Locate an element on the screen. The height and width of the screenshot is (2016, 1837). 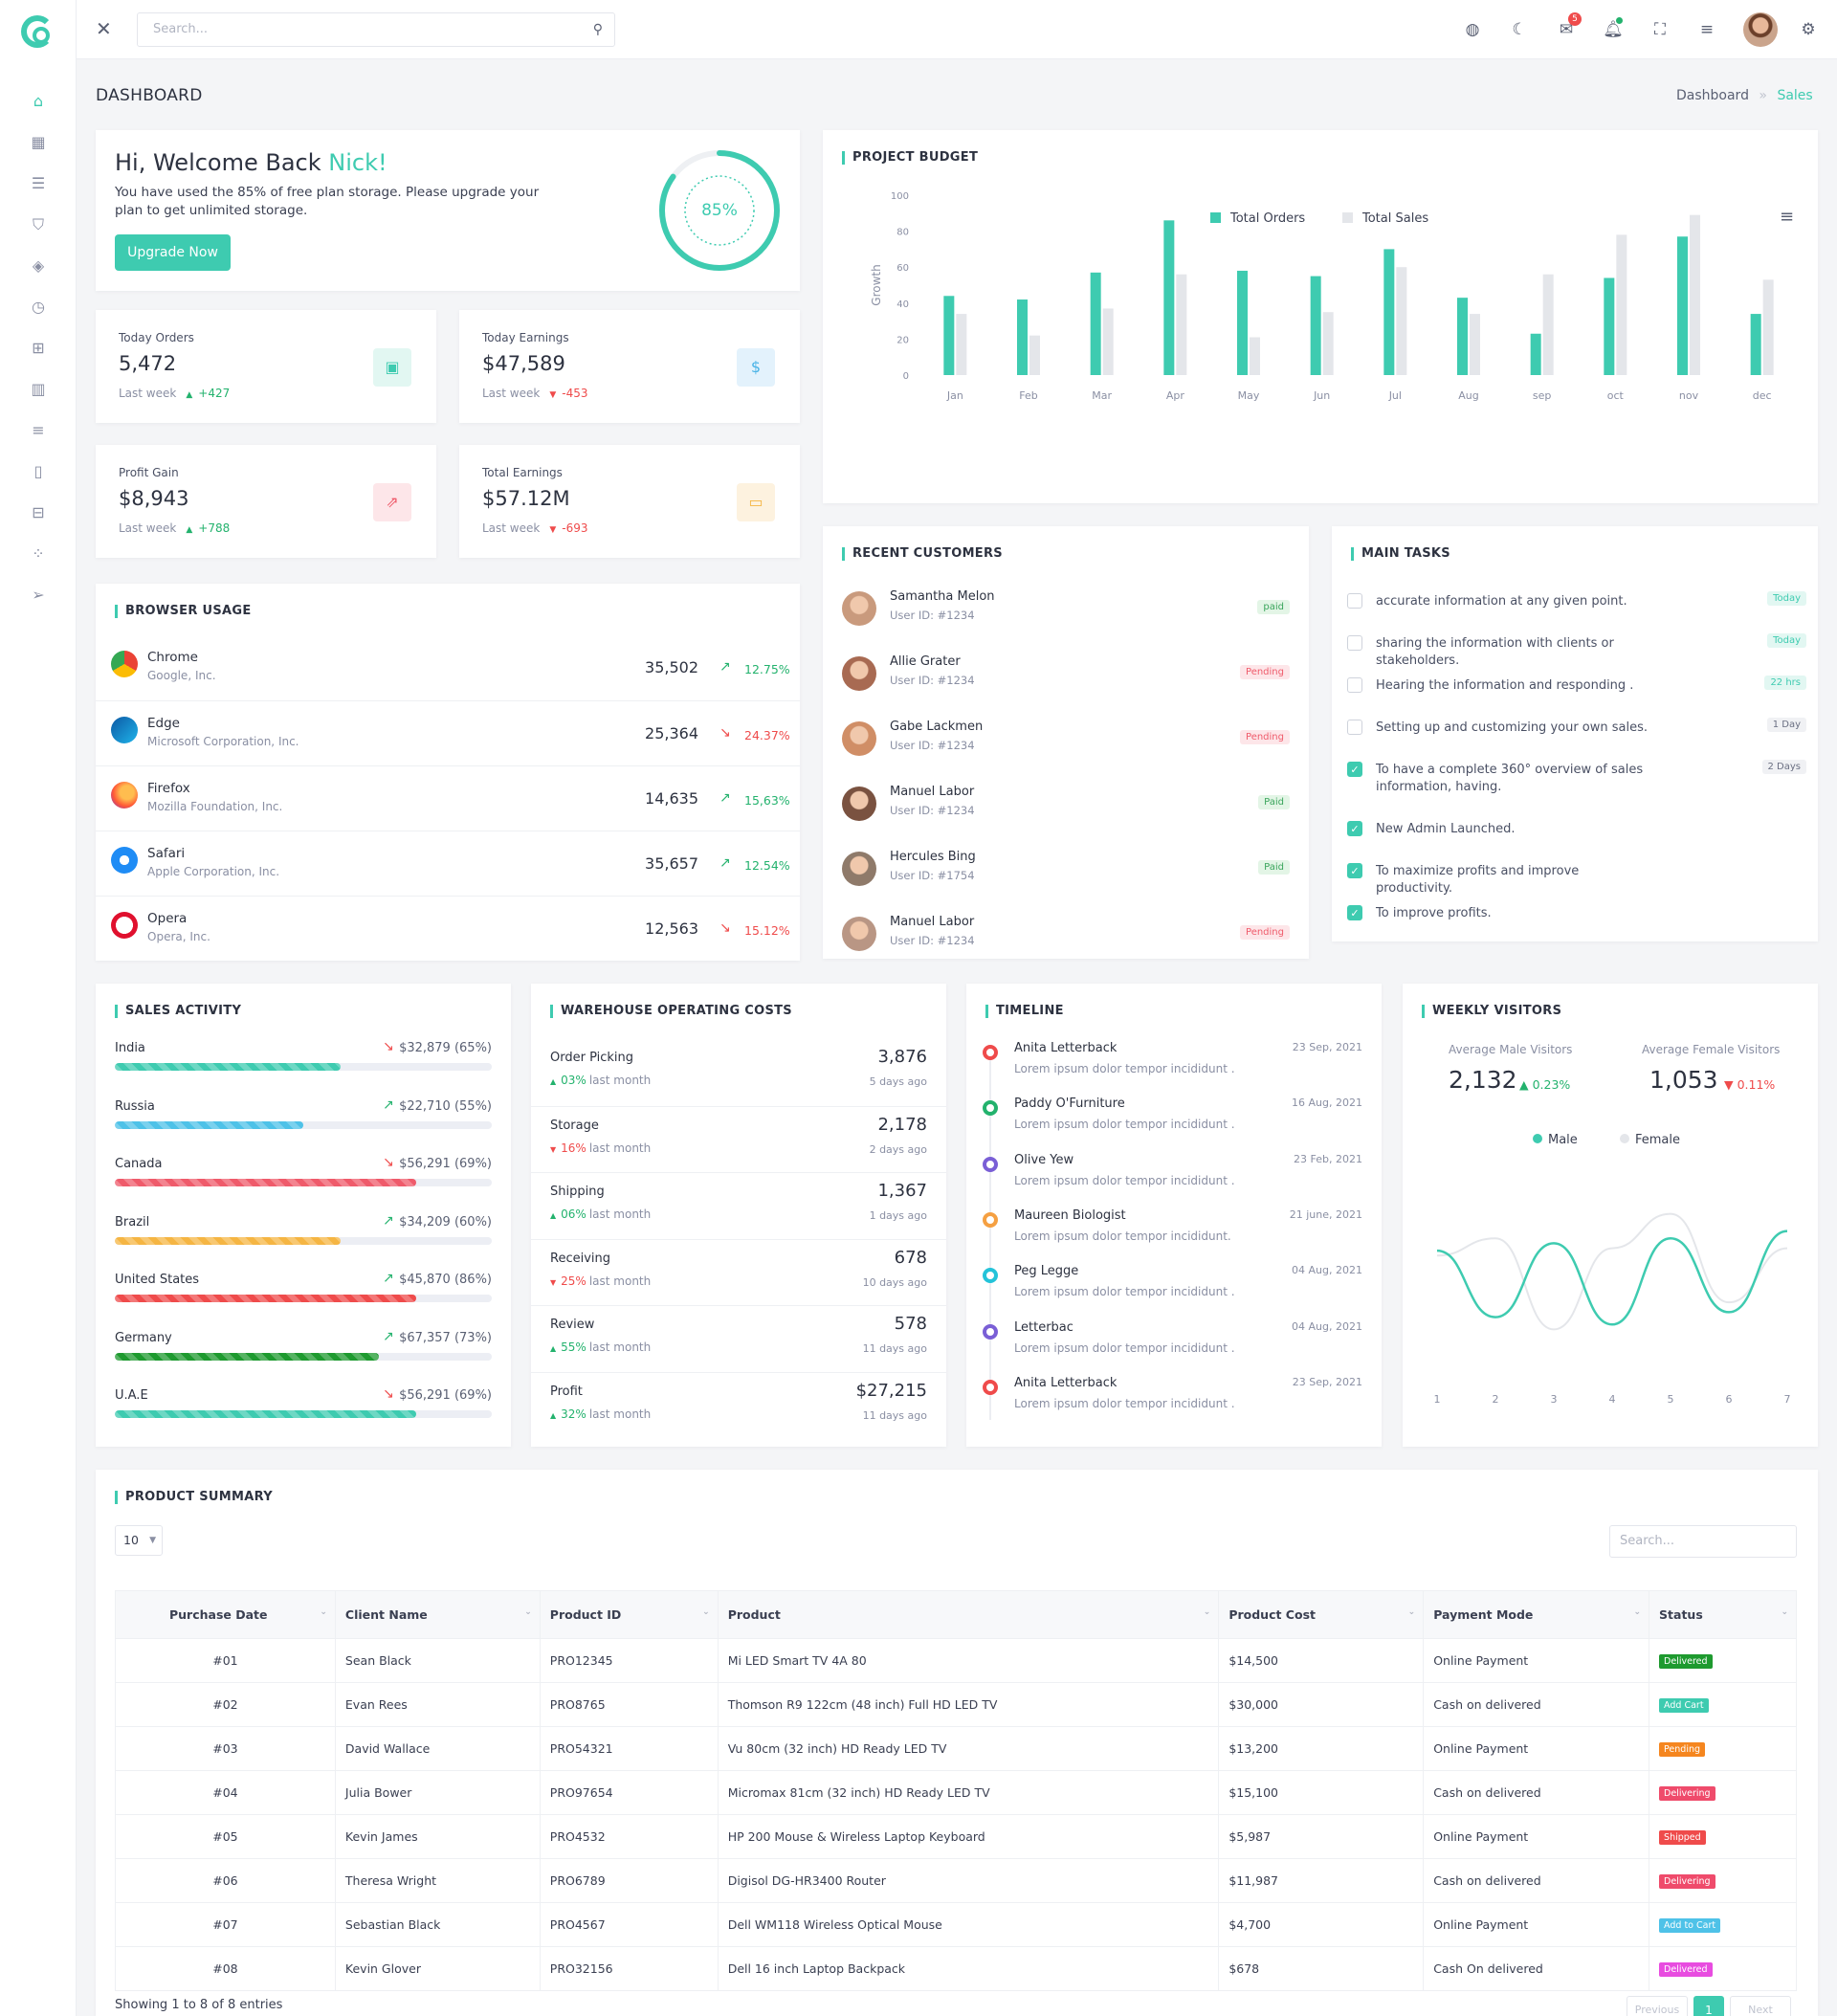
x-tick-label: 5 is located at coordinates (1671, 1399).